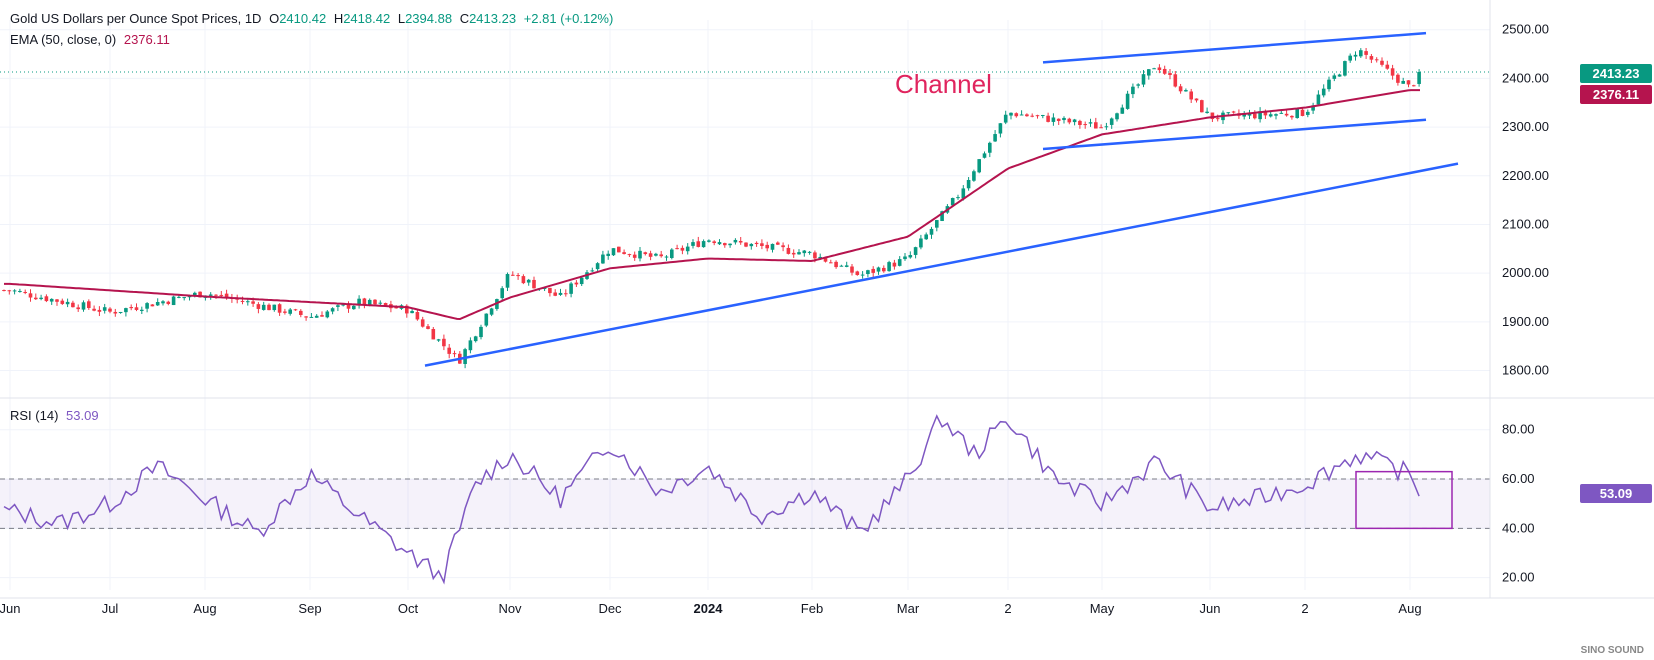 The image size is (1654, 660). Describe the element at coordinates (1234, 134) in the screenshot. I see `channel-line` at that location.